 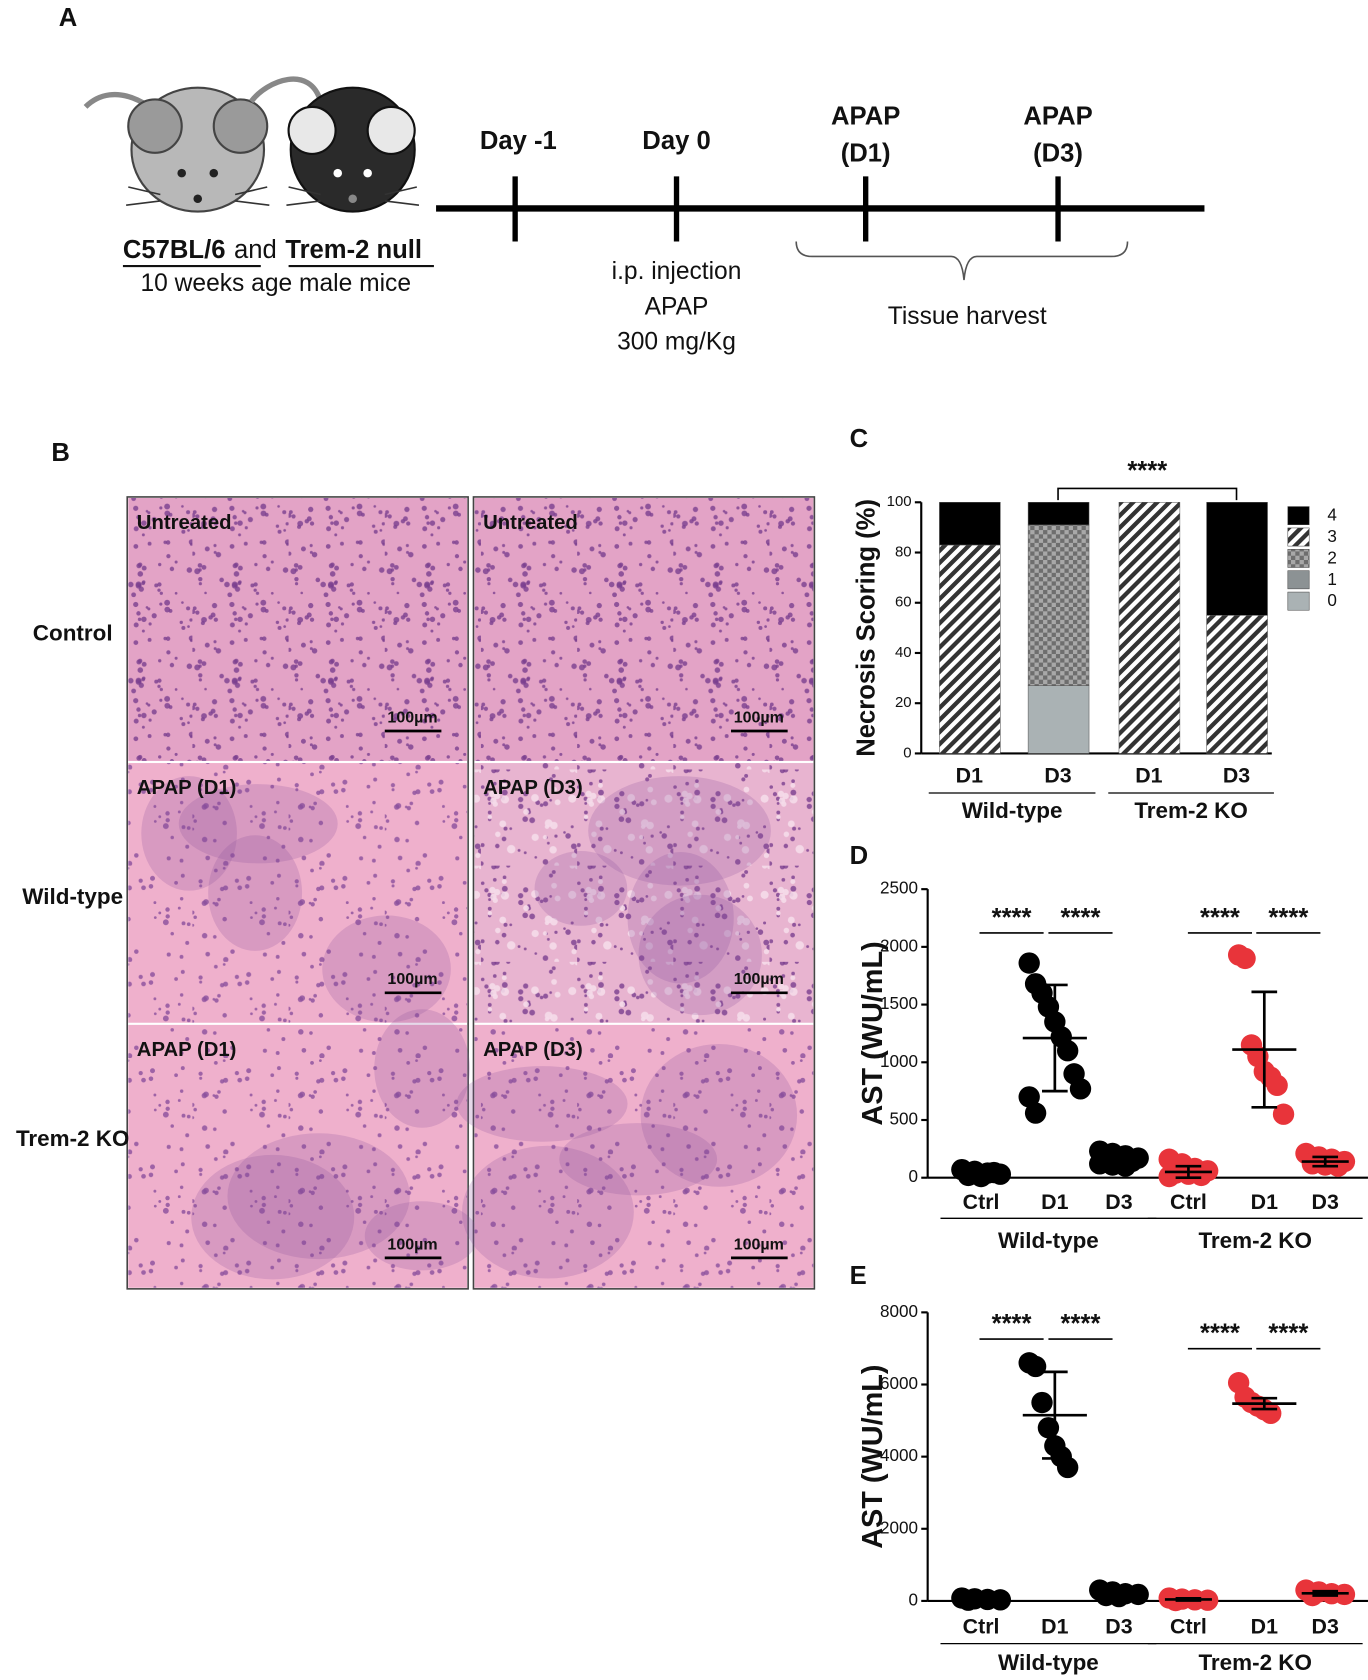 What do you see at coordinates (1332, 536) in the screenshot?
I see `legend-label: 3` at bounding box center [1332, 536].